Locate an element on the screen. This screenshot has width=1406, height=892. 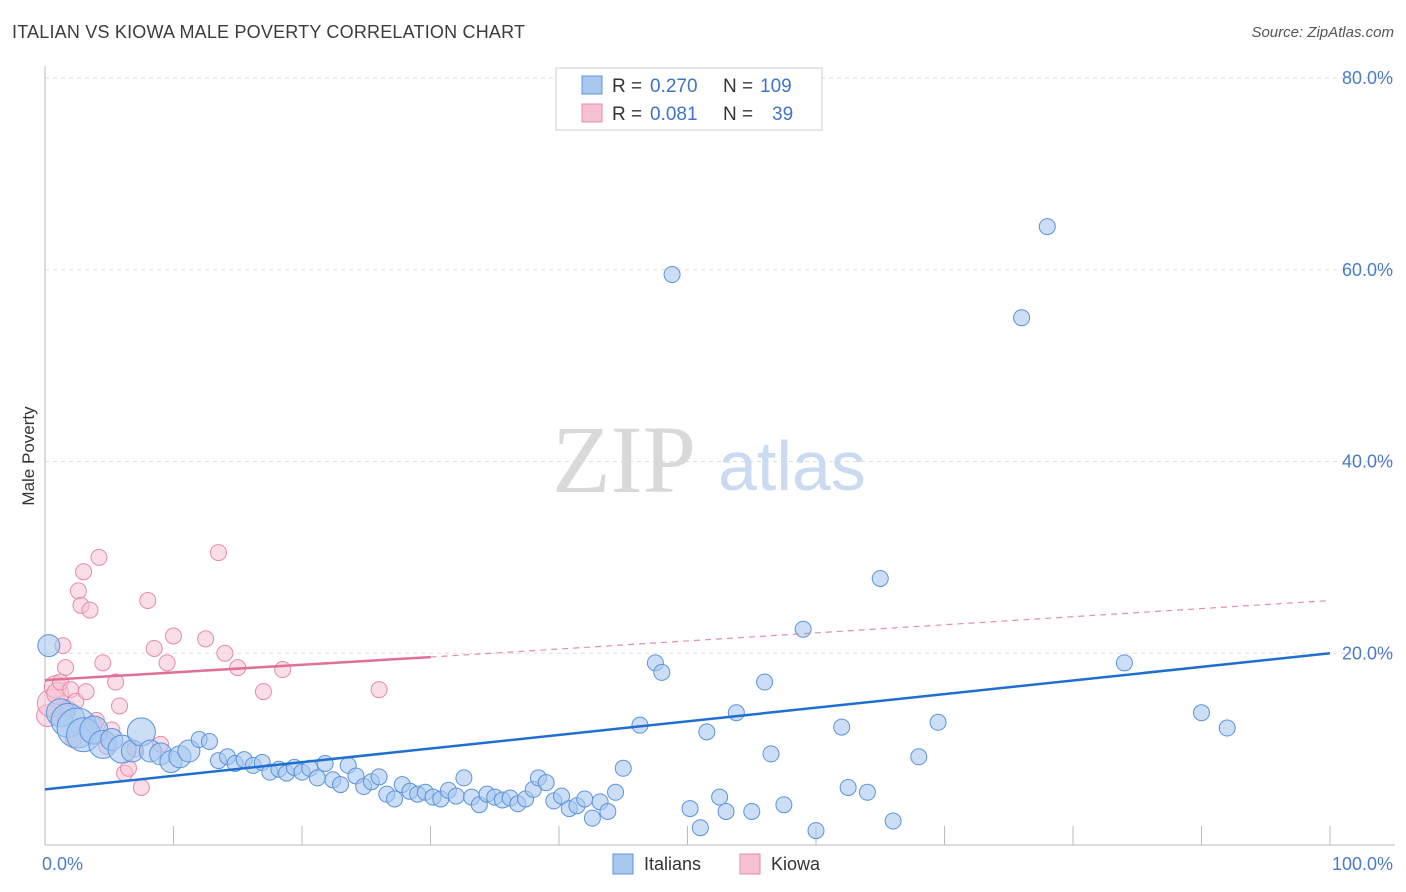
legend-r-value-italians: 0.270 is located at coordinates (674, 86).